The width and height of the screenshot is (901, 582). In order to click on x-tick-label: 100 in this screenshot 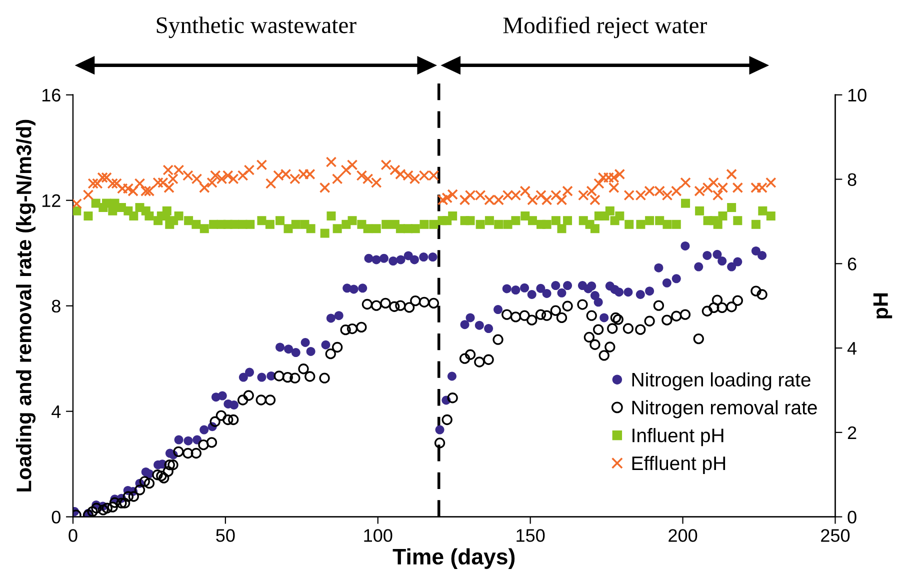, I will do `click(378, 535)`.